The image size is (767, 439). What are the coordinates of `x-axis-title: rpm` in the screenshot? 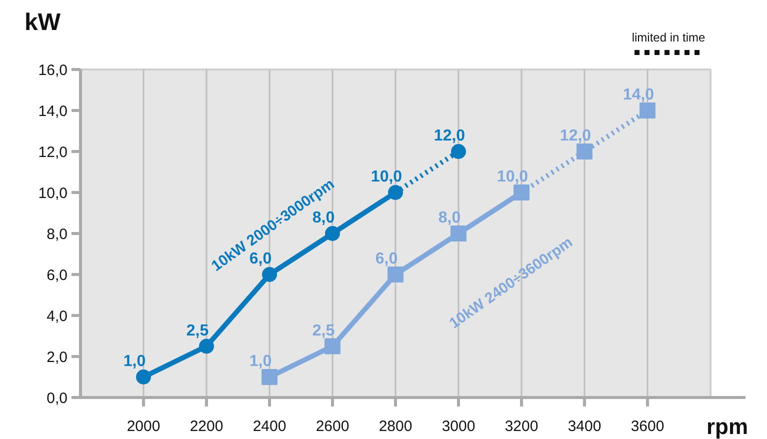 It's located at (727, 426).